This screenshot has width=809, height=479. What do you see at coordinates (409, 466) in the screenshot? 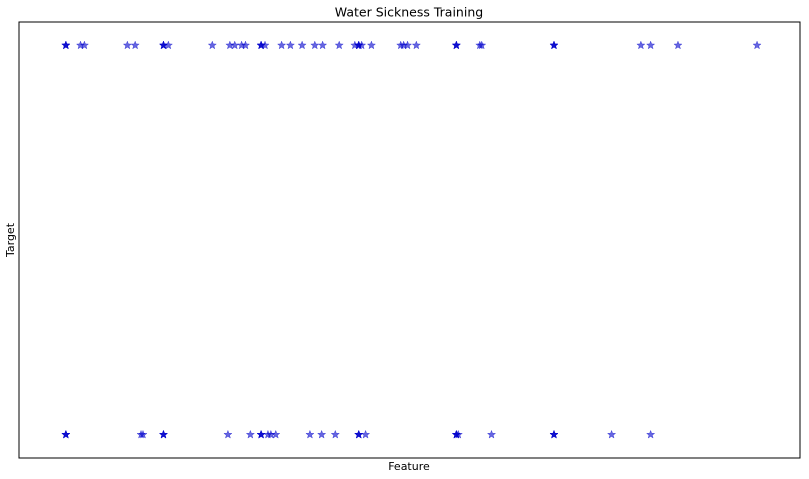
I see `x-axis-label: Feature` at bounding box center [409, 466].